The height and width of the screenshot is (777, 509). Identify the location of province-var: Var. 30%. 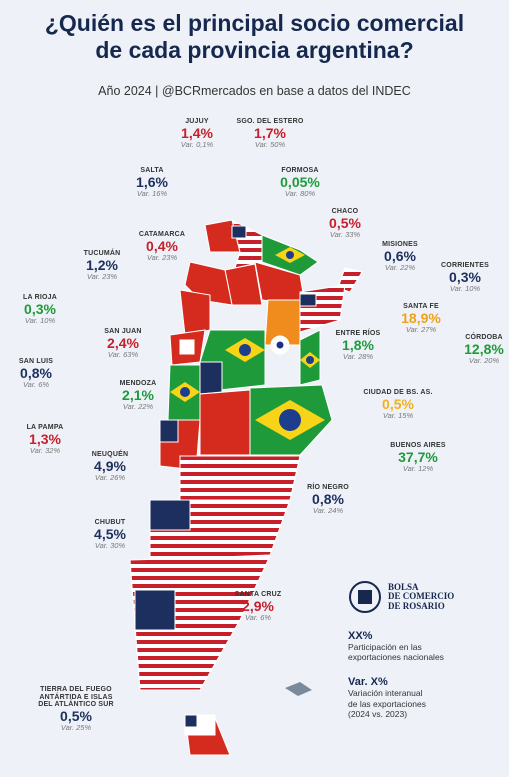
(110, 546).